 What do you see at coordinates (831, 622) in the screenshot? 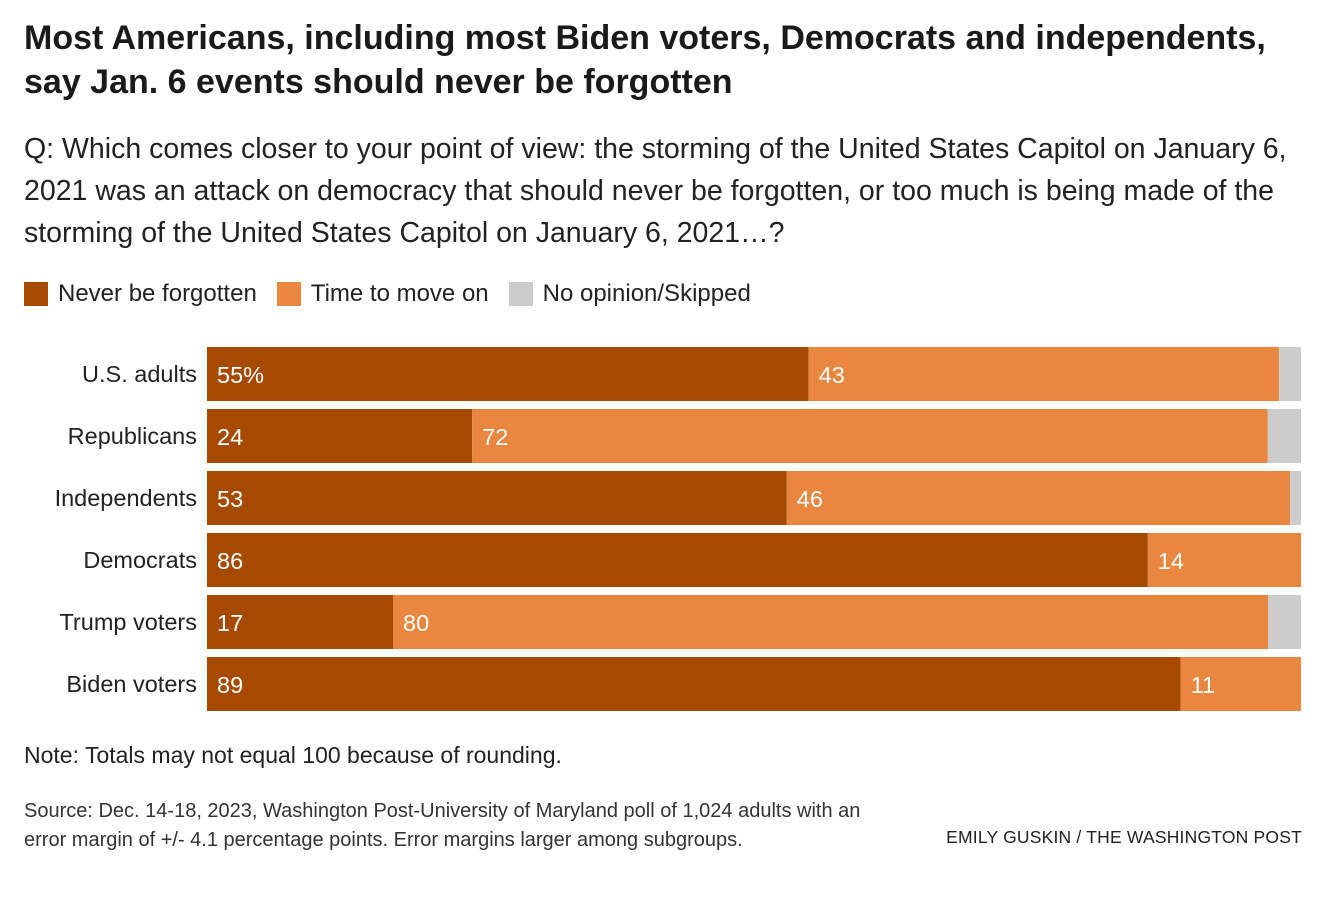
I see `bar-trump-voters-time-to-move-on` at bounding box center [831, 622].